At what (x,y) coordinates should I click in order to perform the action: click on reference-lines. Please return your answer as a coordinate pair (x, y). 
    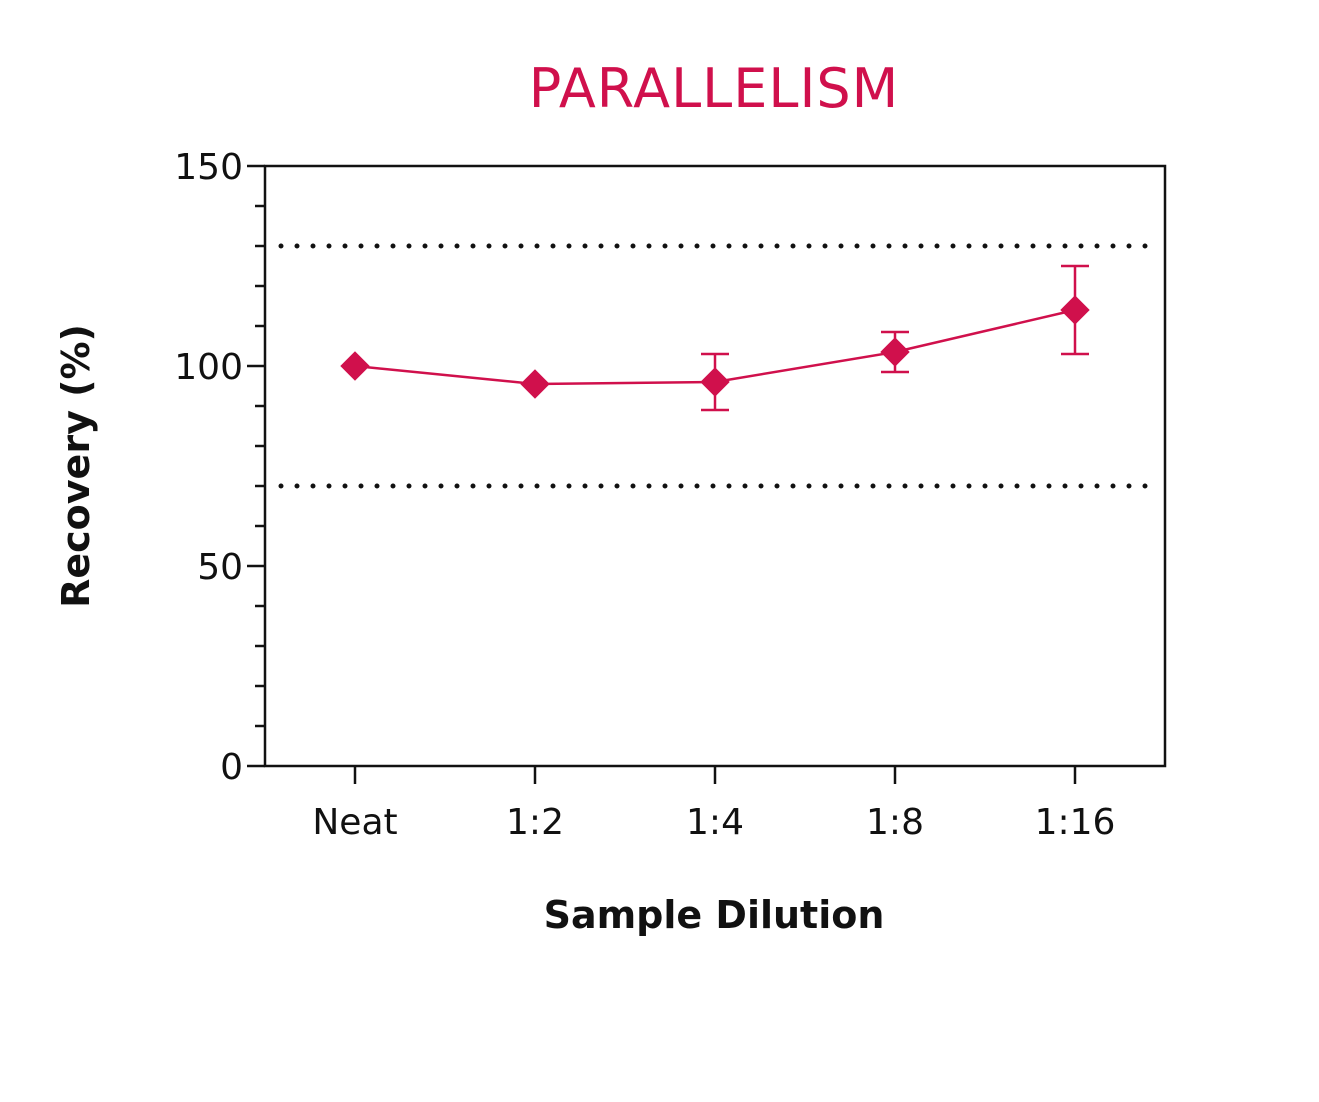
    Looking at the image, I should click on (719, 366).